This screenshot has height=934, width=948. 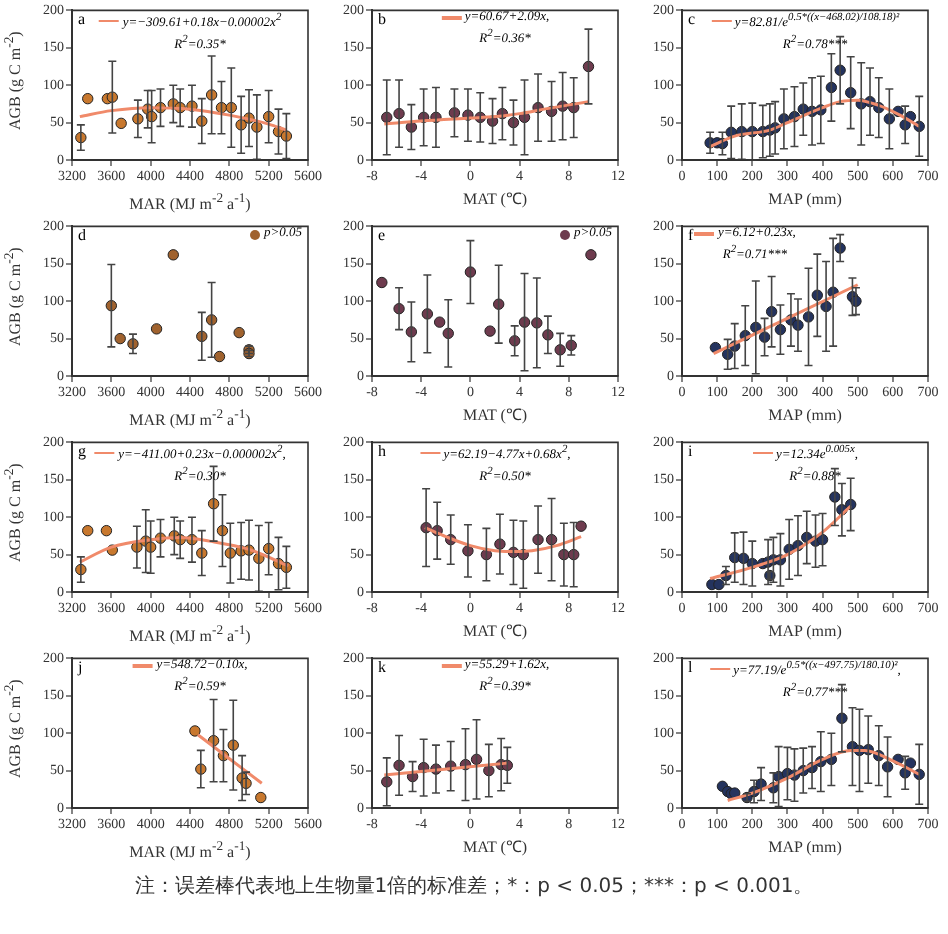 What do you see at coordinates (82, 19) in the screenshot?
I see `annotation: a` at bounding box center [82, 19].